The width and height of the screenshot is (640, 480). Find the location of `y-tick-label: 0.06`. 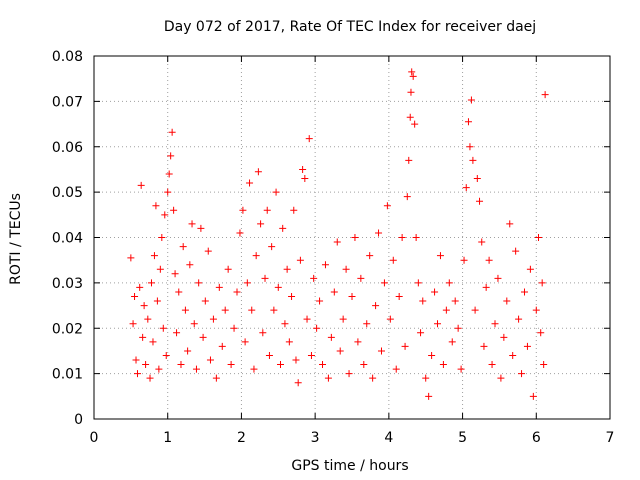

y-tick-label: 0.06 is located at coordinates (67, 148).